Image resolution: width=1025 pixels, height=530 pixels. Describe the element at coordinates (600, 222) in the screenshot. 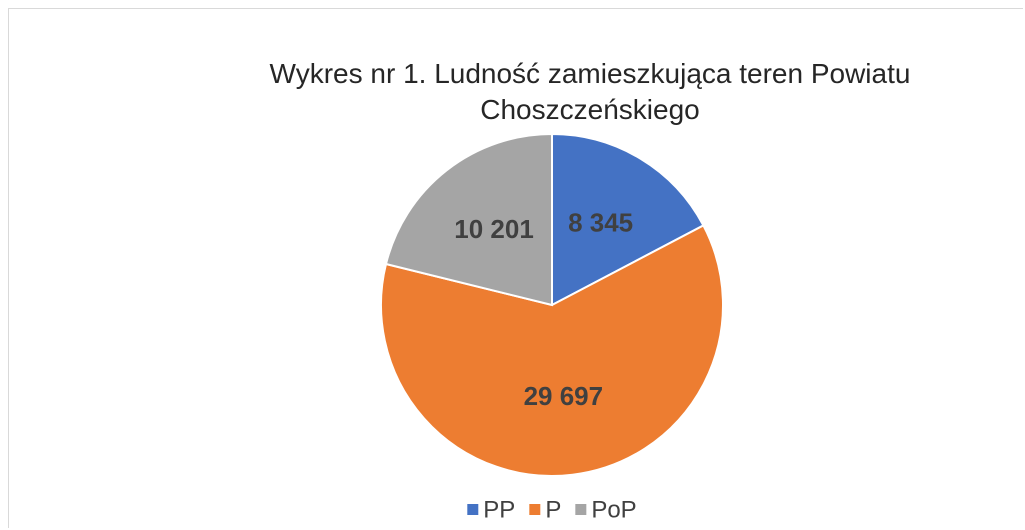

I see `data-label: 8 345` at that location.